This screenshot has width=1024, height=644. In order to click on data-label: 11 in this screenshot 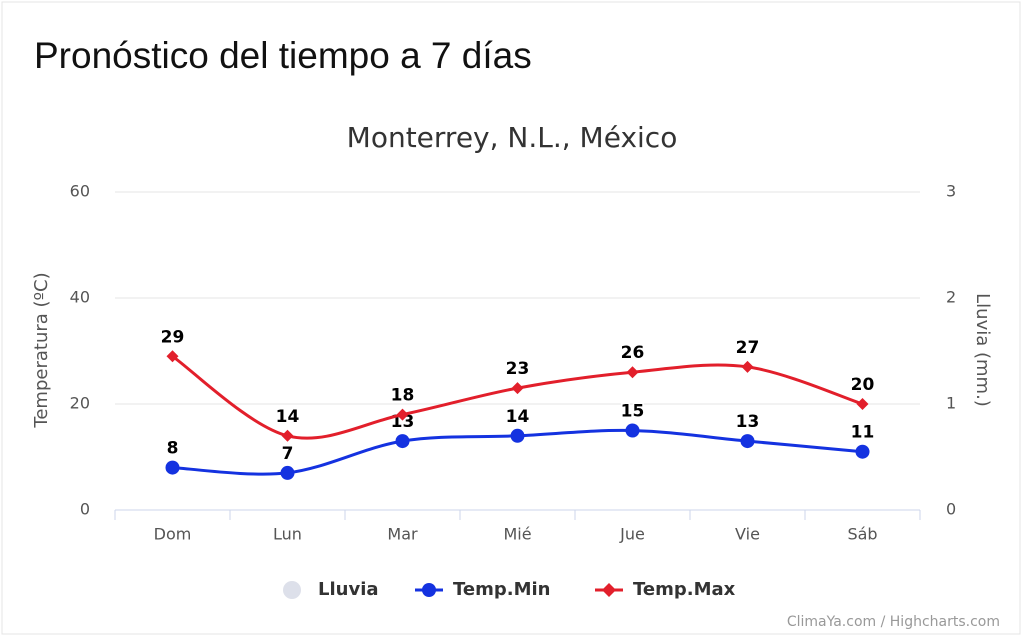, I will do `click(863, 433)`.